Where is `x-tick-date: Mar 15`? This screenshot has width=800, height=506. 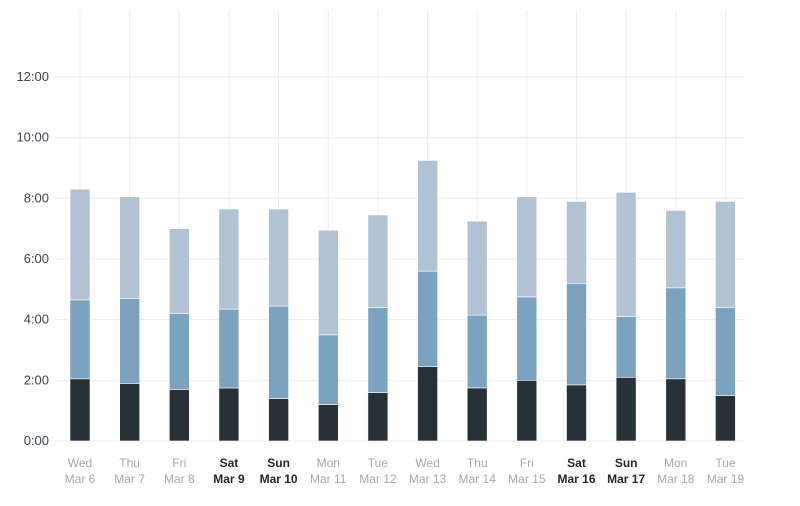 x-tick-date: Mar 15 is located at coordinates (527, 479).